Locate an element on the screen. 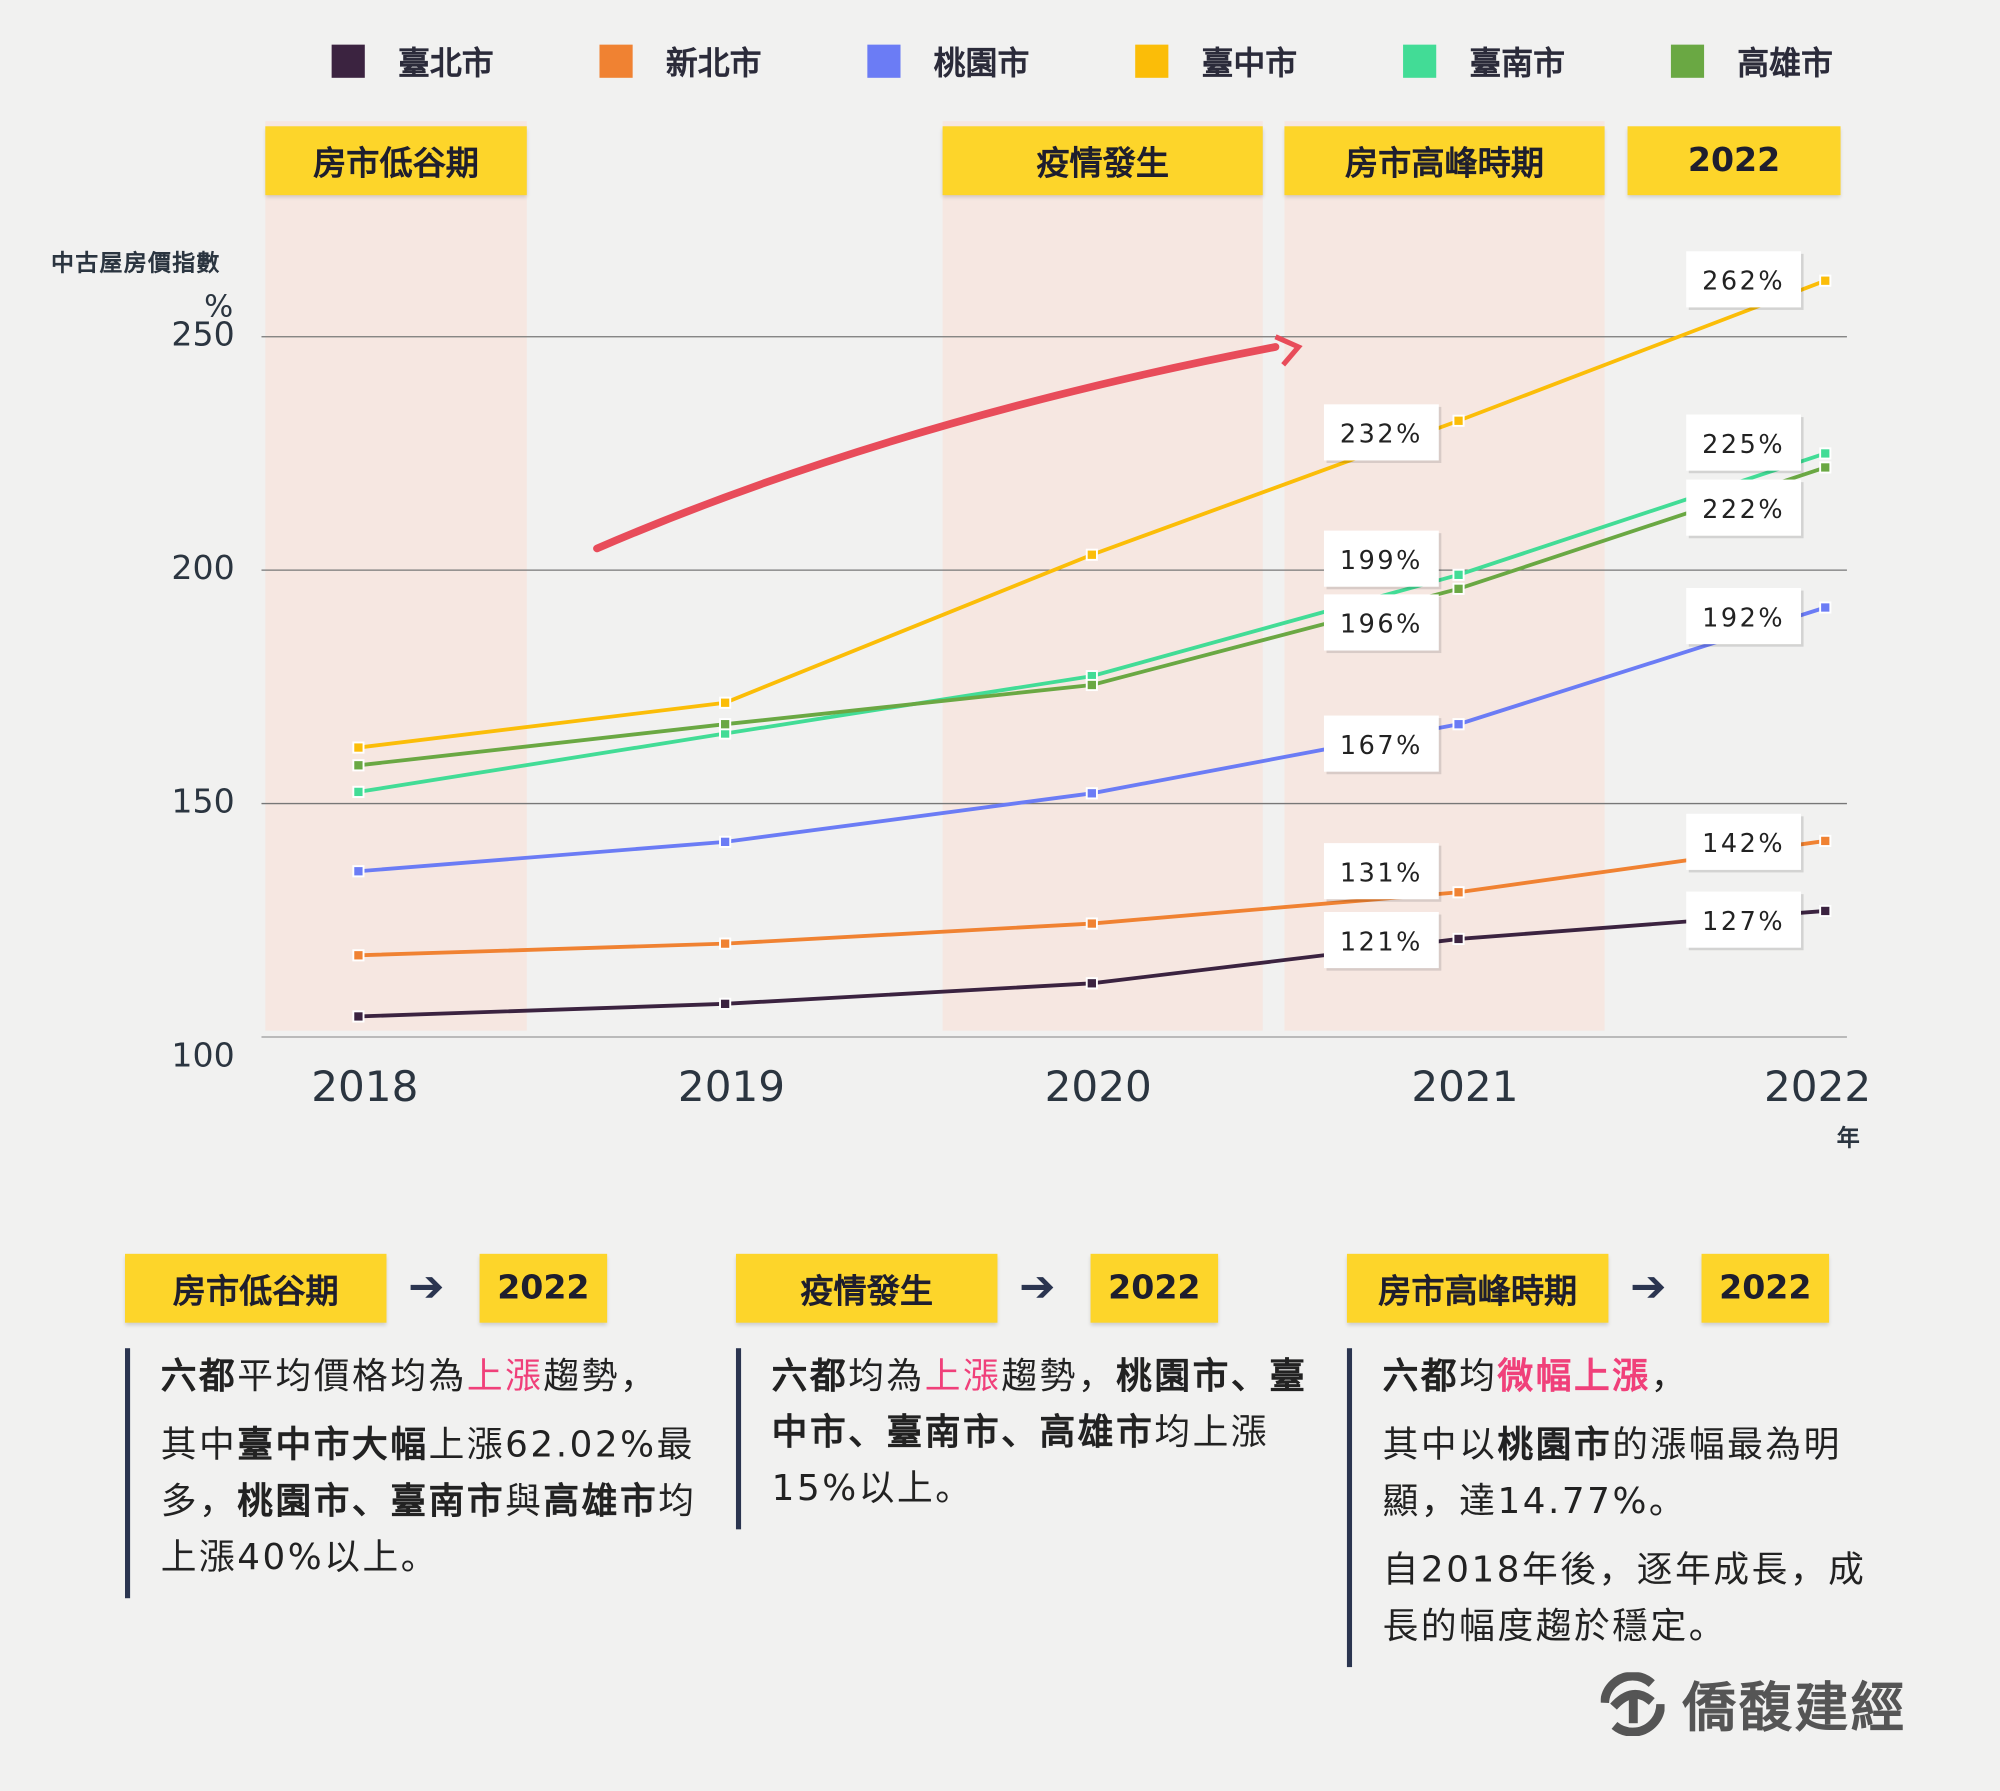  data-label-text: 167% is located at coordinates (1381, 746).